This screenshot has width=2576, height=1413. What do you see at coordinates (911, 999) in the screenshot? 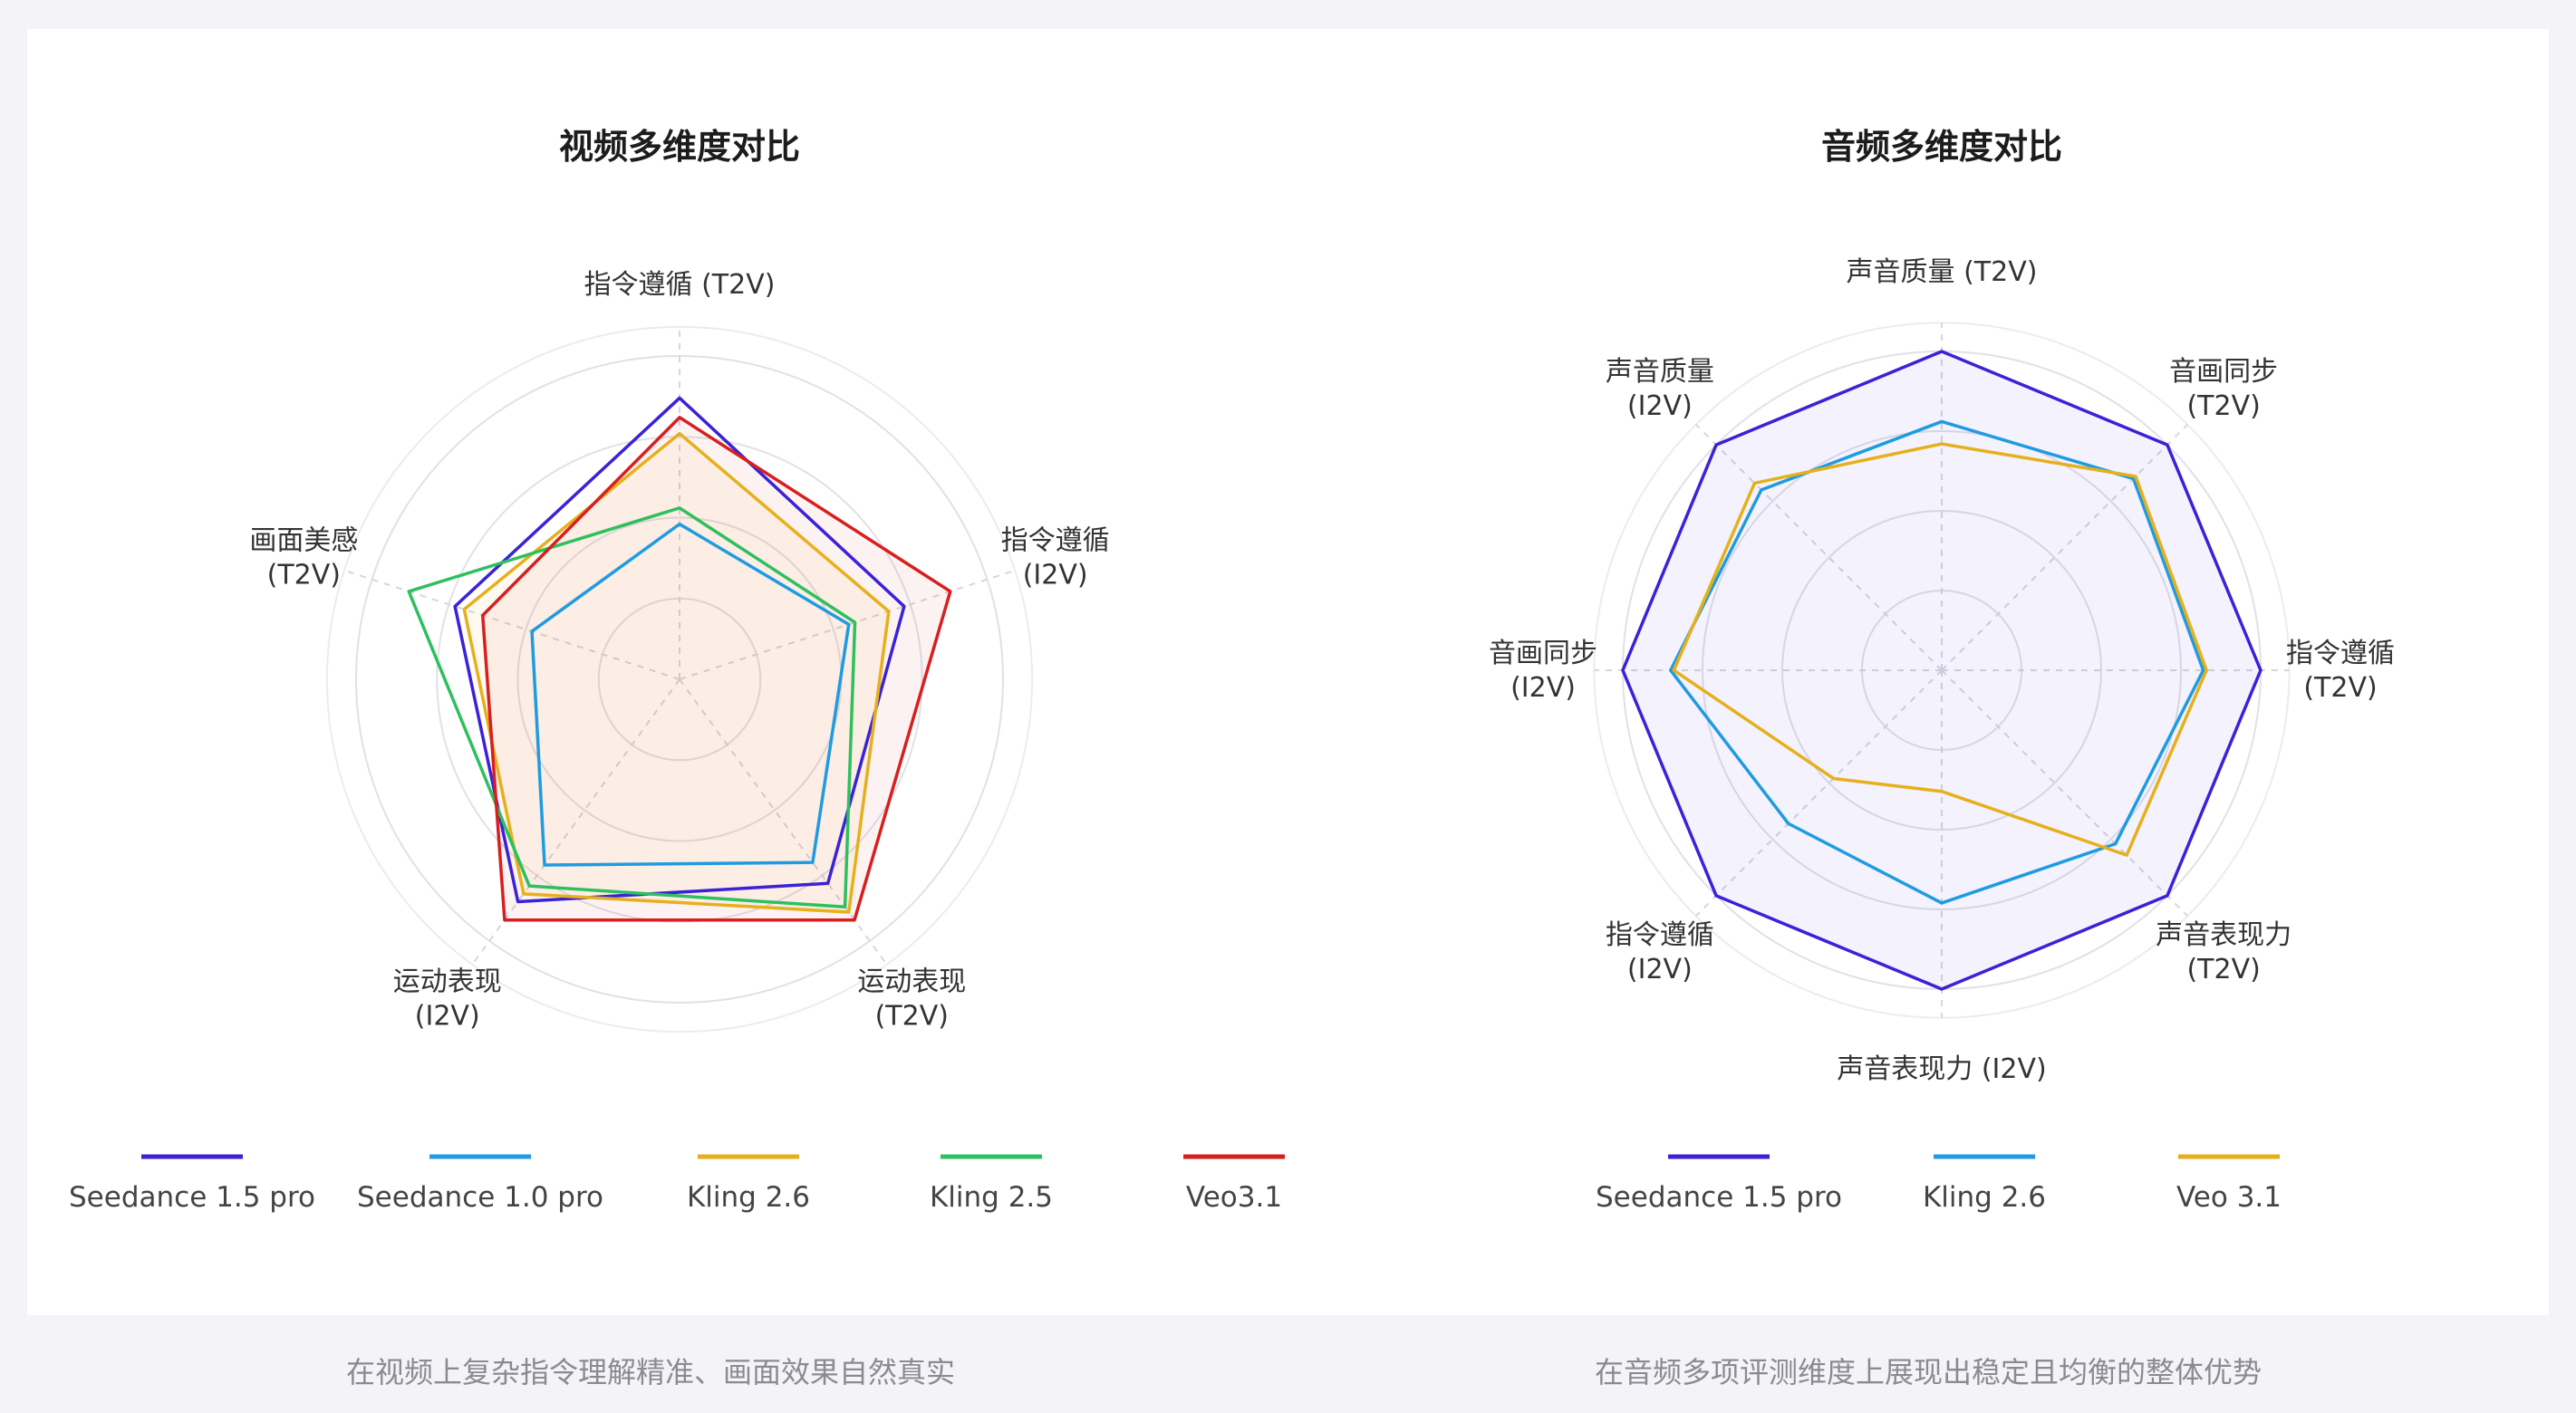
I see `axis-label: 运动表现(T2V)` at bounding box center [911, 999].